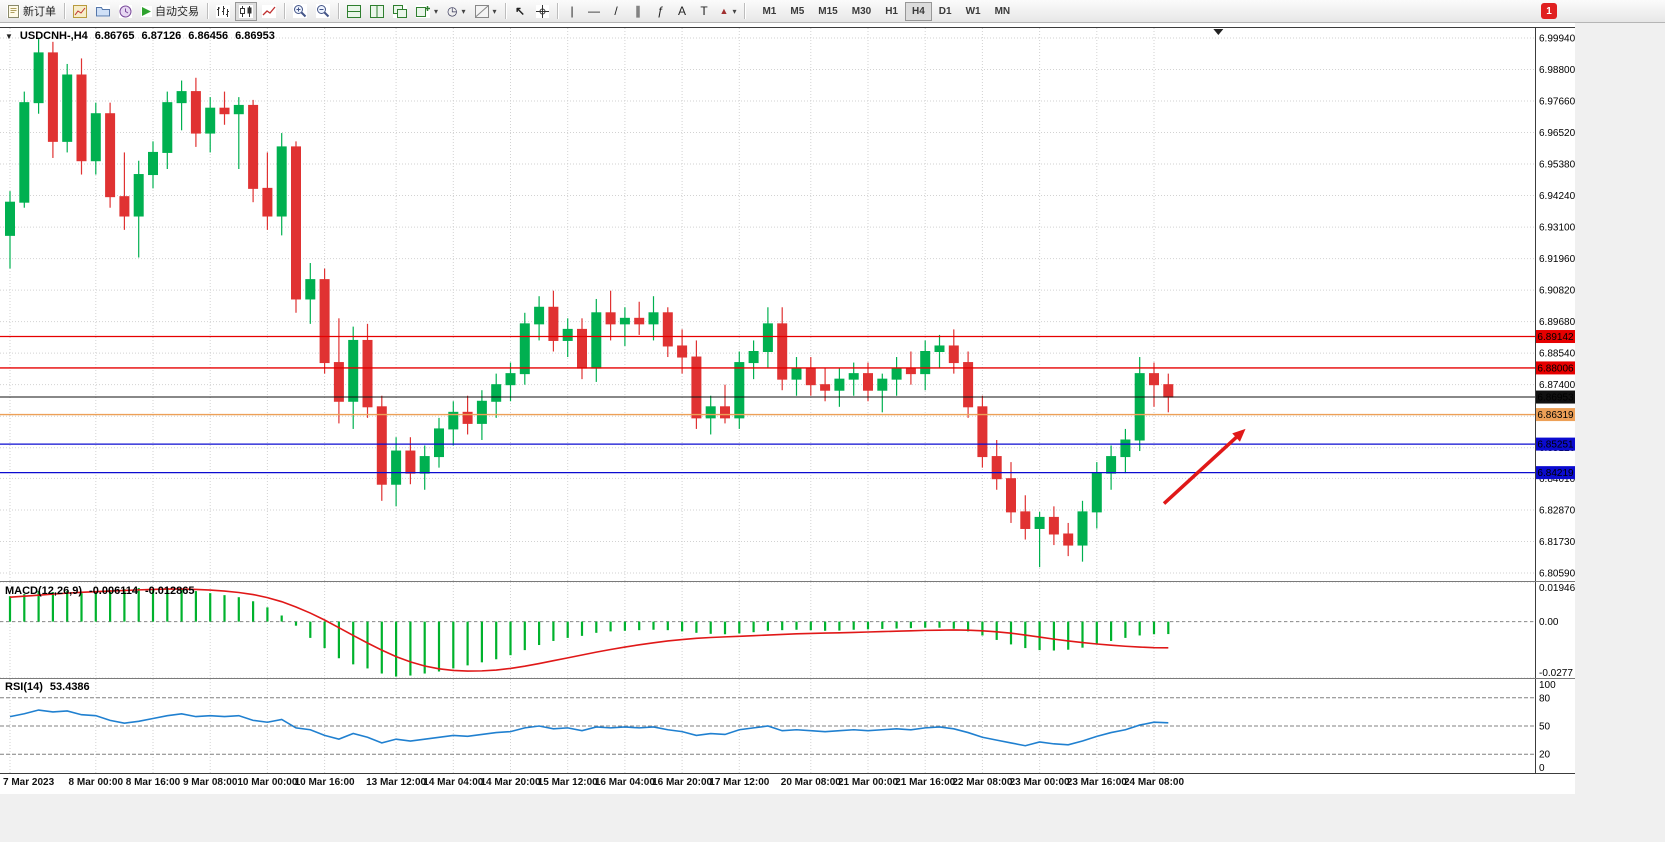 This screenshot has height=842, width=1665. What do you see at coordinates (1549, 622) in the screenshot?
I see `macd-axis-label: 0.00` at bounding box center [1549, 622].